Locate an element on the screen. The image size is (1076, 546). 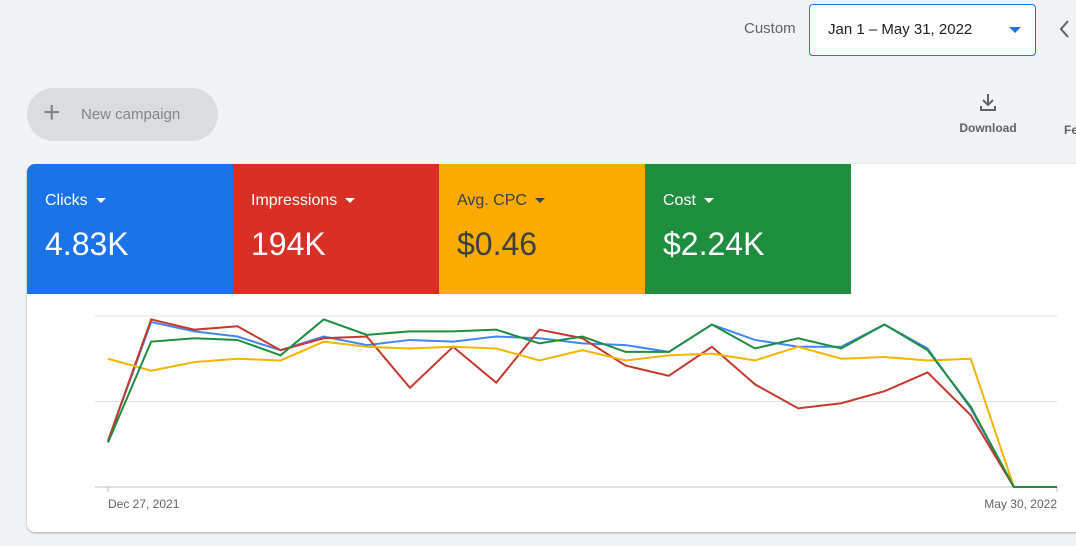
new-campaign-button: + New campaign is located at coordinates (122, 114).